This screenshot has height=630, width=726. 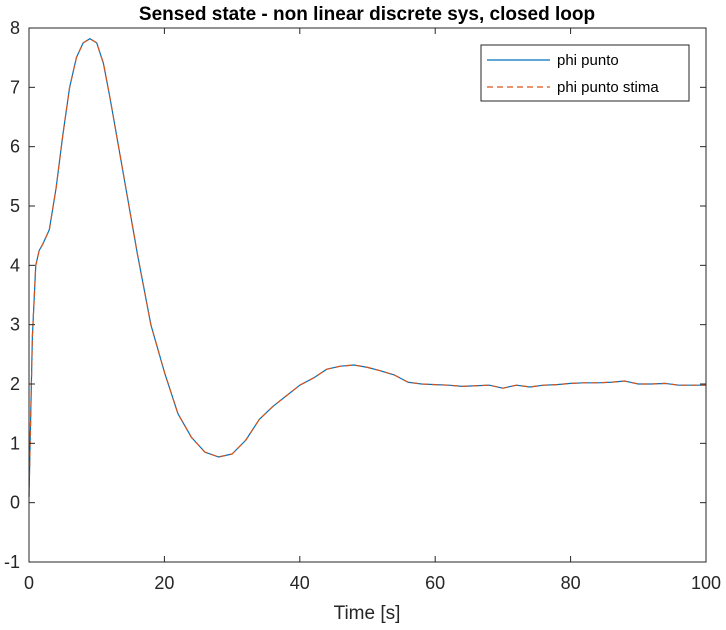 I want to click on x-axis-label: Time [s], so click(x=367, y=613).